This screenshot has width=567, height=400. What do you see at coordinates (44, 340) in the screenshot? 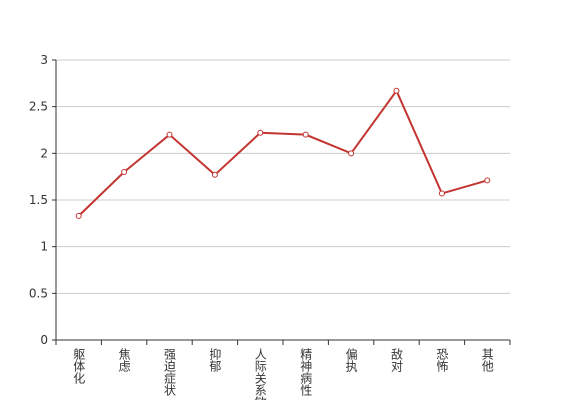
I see `y-tick-label: 0` at bounding box center [44, 340].